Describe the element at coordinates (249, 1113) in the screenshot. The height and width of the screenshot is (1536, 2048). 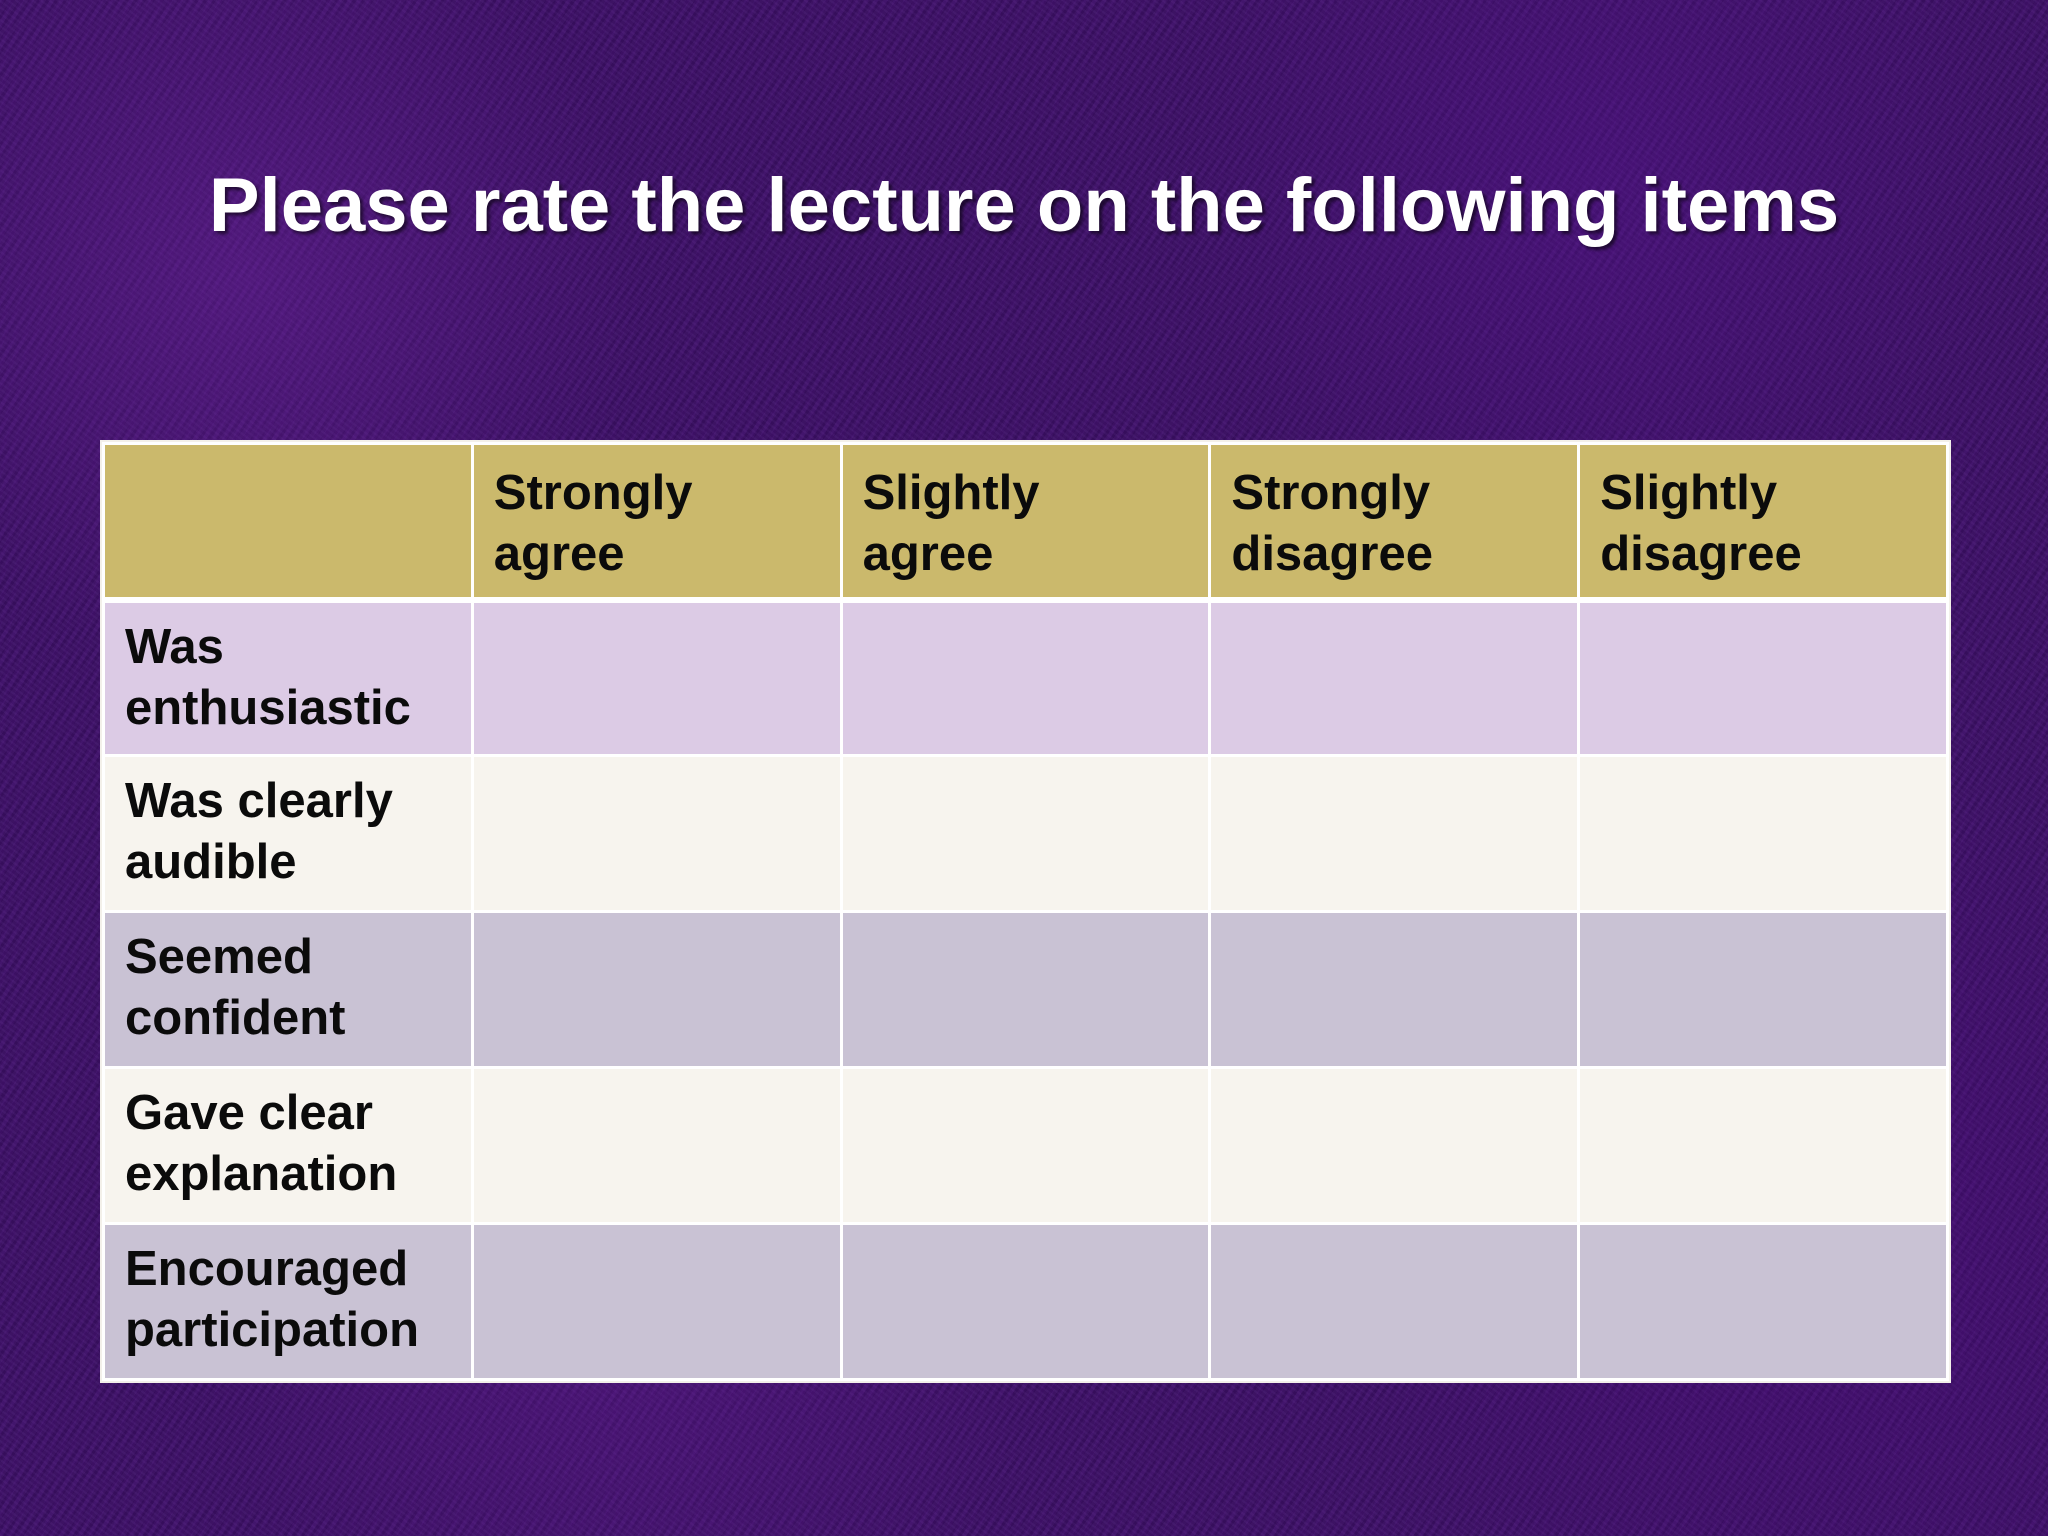
I see `row-label-line: Gave clear` at that location.